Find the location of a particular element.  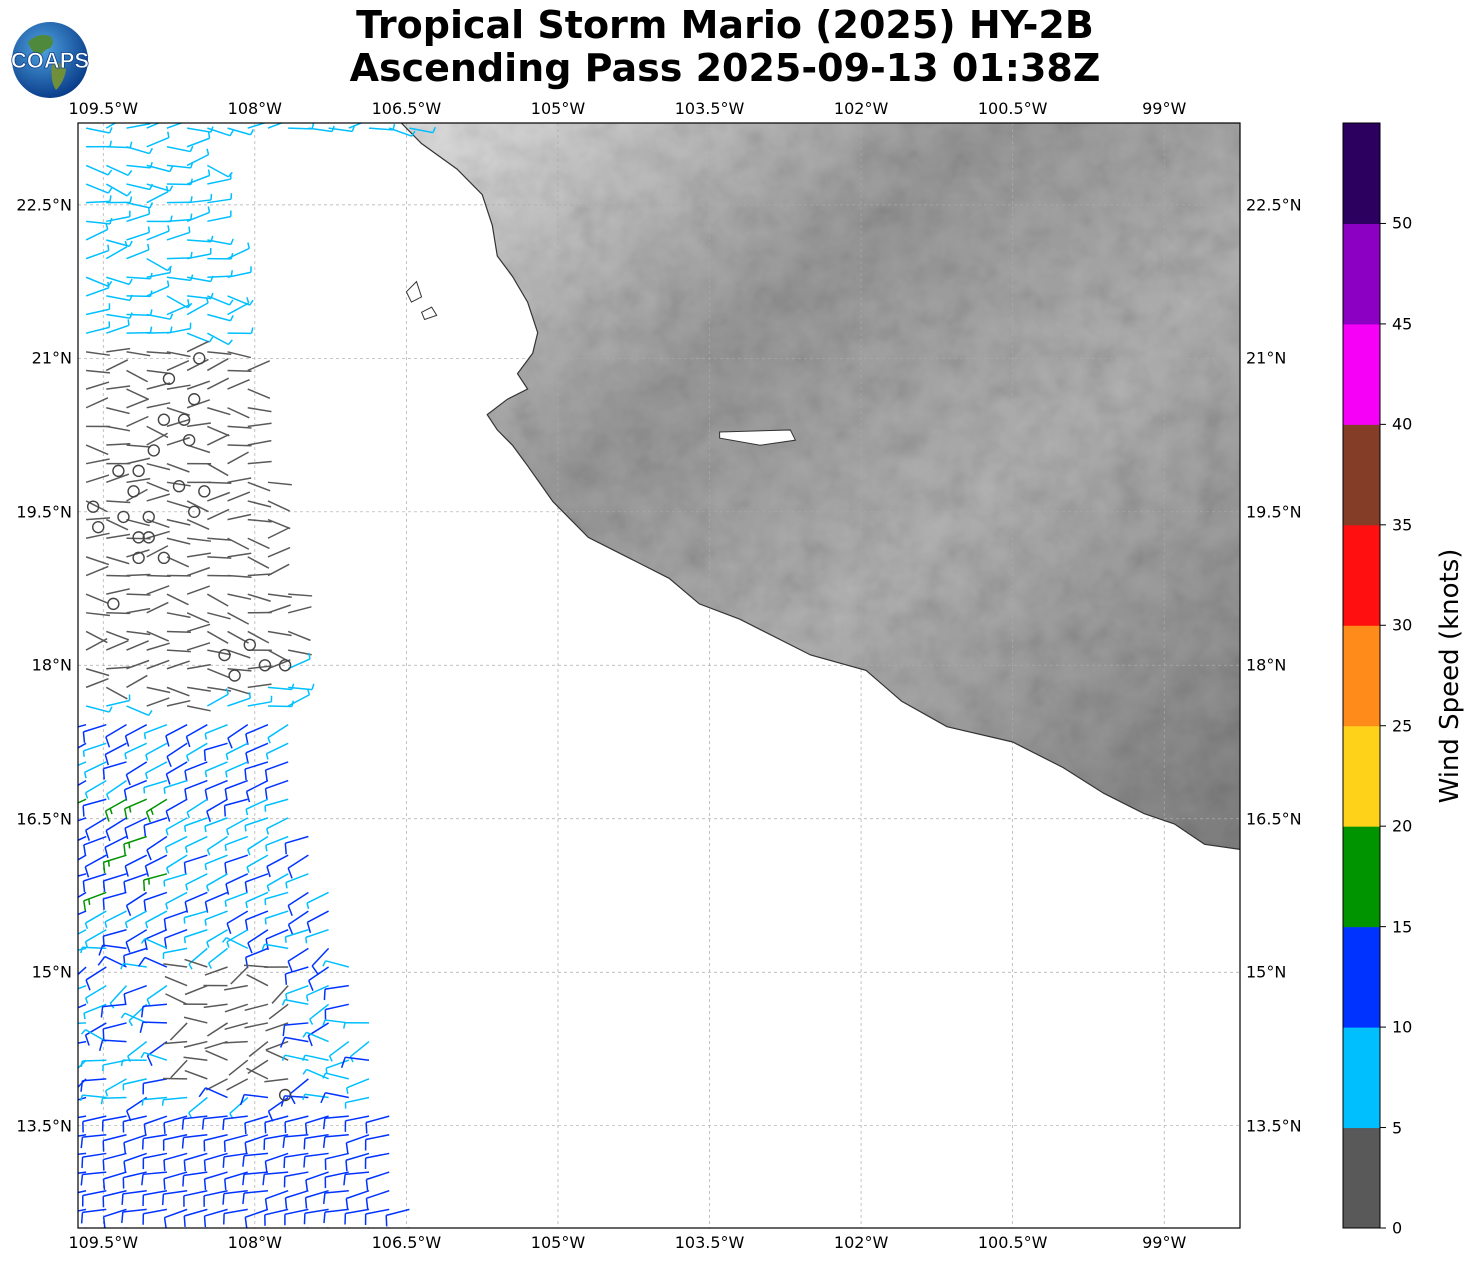

coaps-logo: COAPS is located at coordinates (50, 60).